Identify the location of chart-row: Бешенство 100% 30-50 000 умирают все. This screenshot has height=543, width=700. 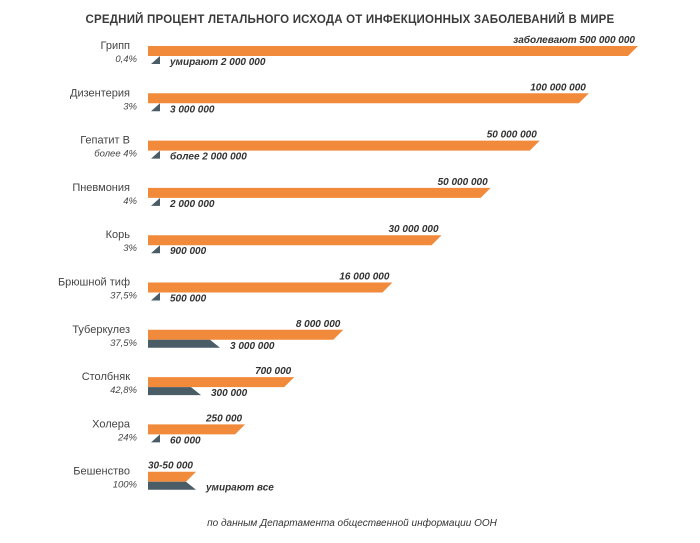
(173, 477).